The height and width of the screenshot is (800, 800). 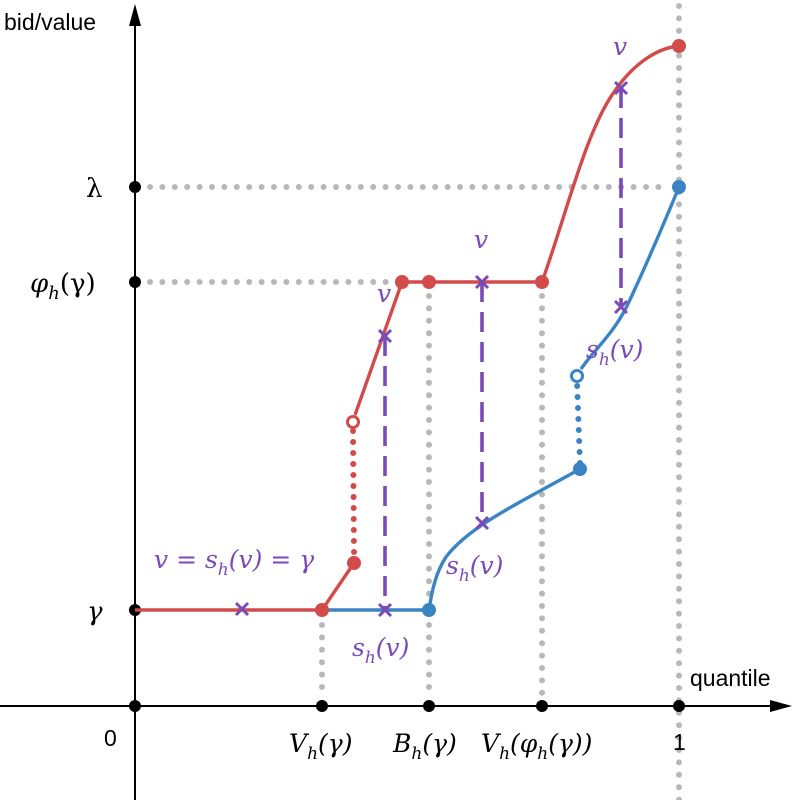 What do you see at coordinates (542, 706) in the screenshot?
I see `tick-dot-vphi` at bounding box center [542, 706].